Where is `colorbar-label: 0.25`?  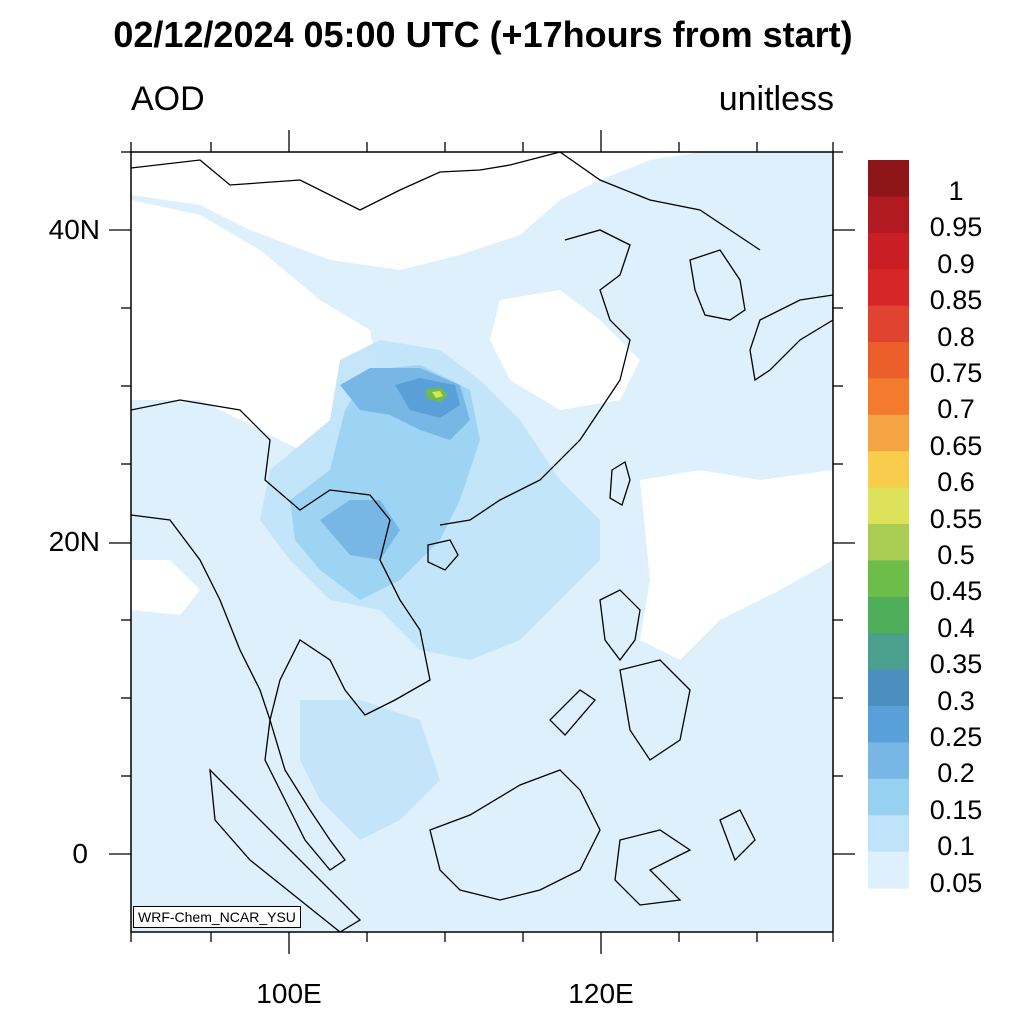 colorbar-label: 0.25 is located at coordinates (956, 737).